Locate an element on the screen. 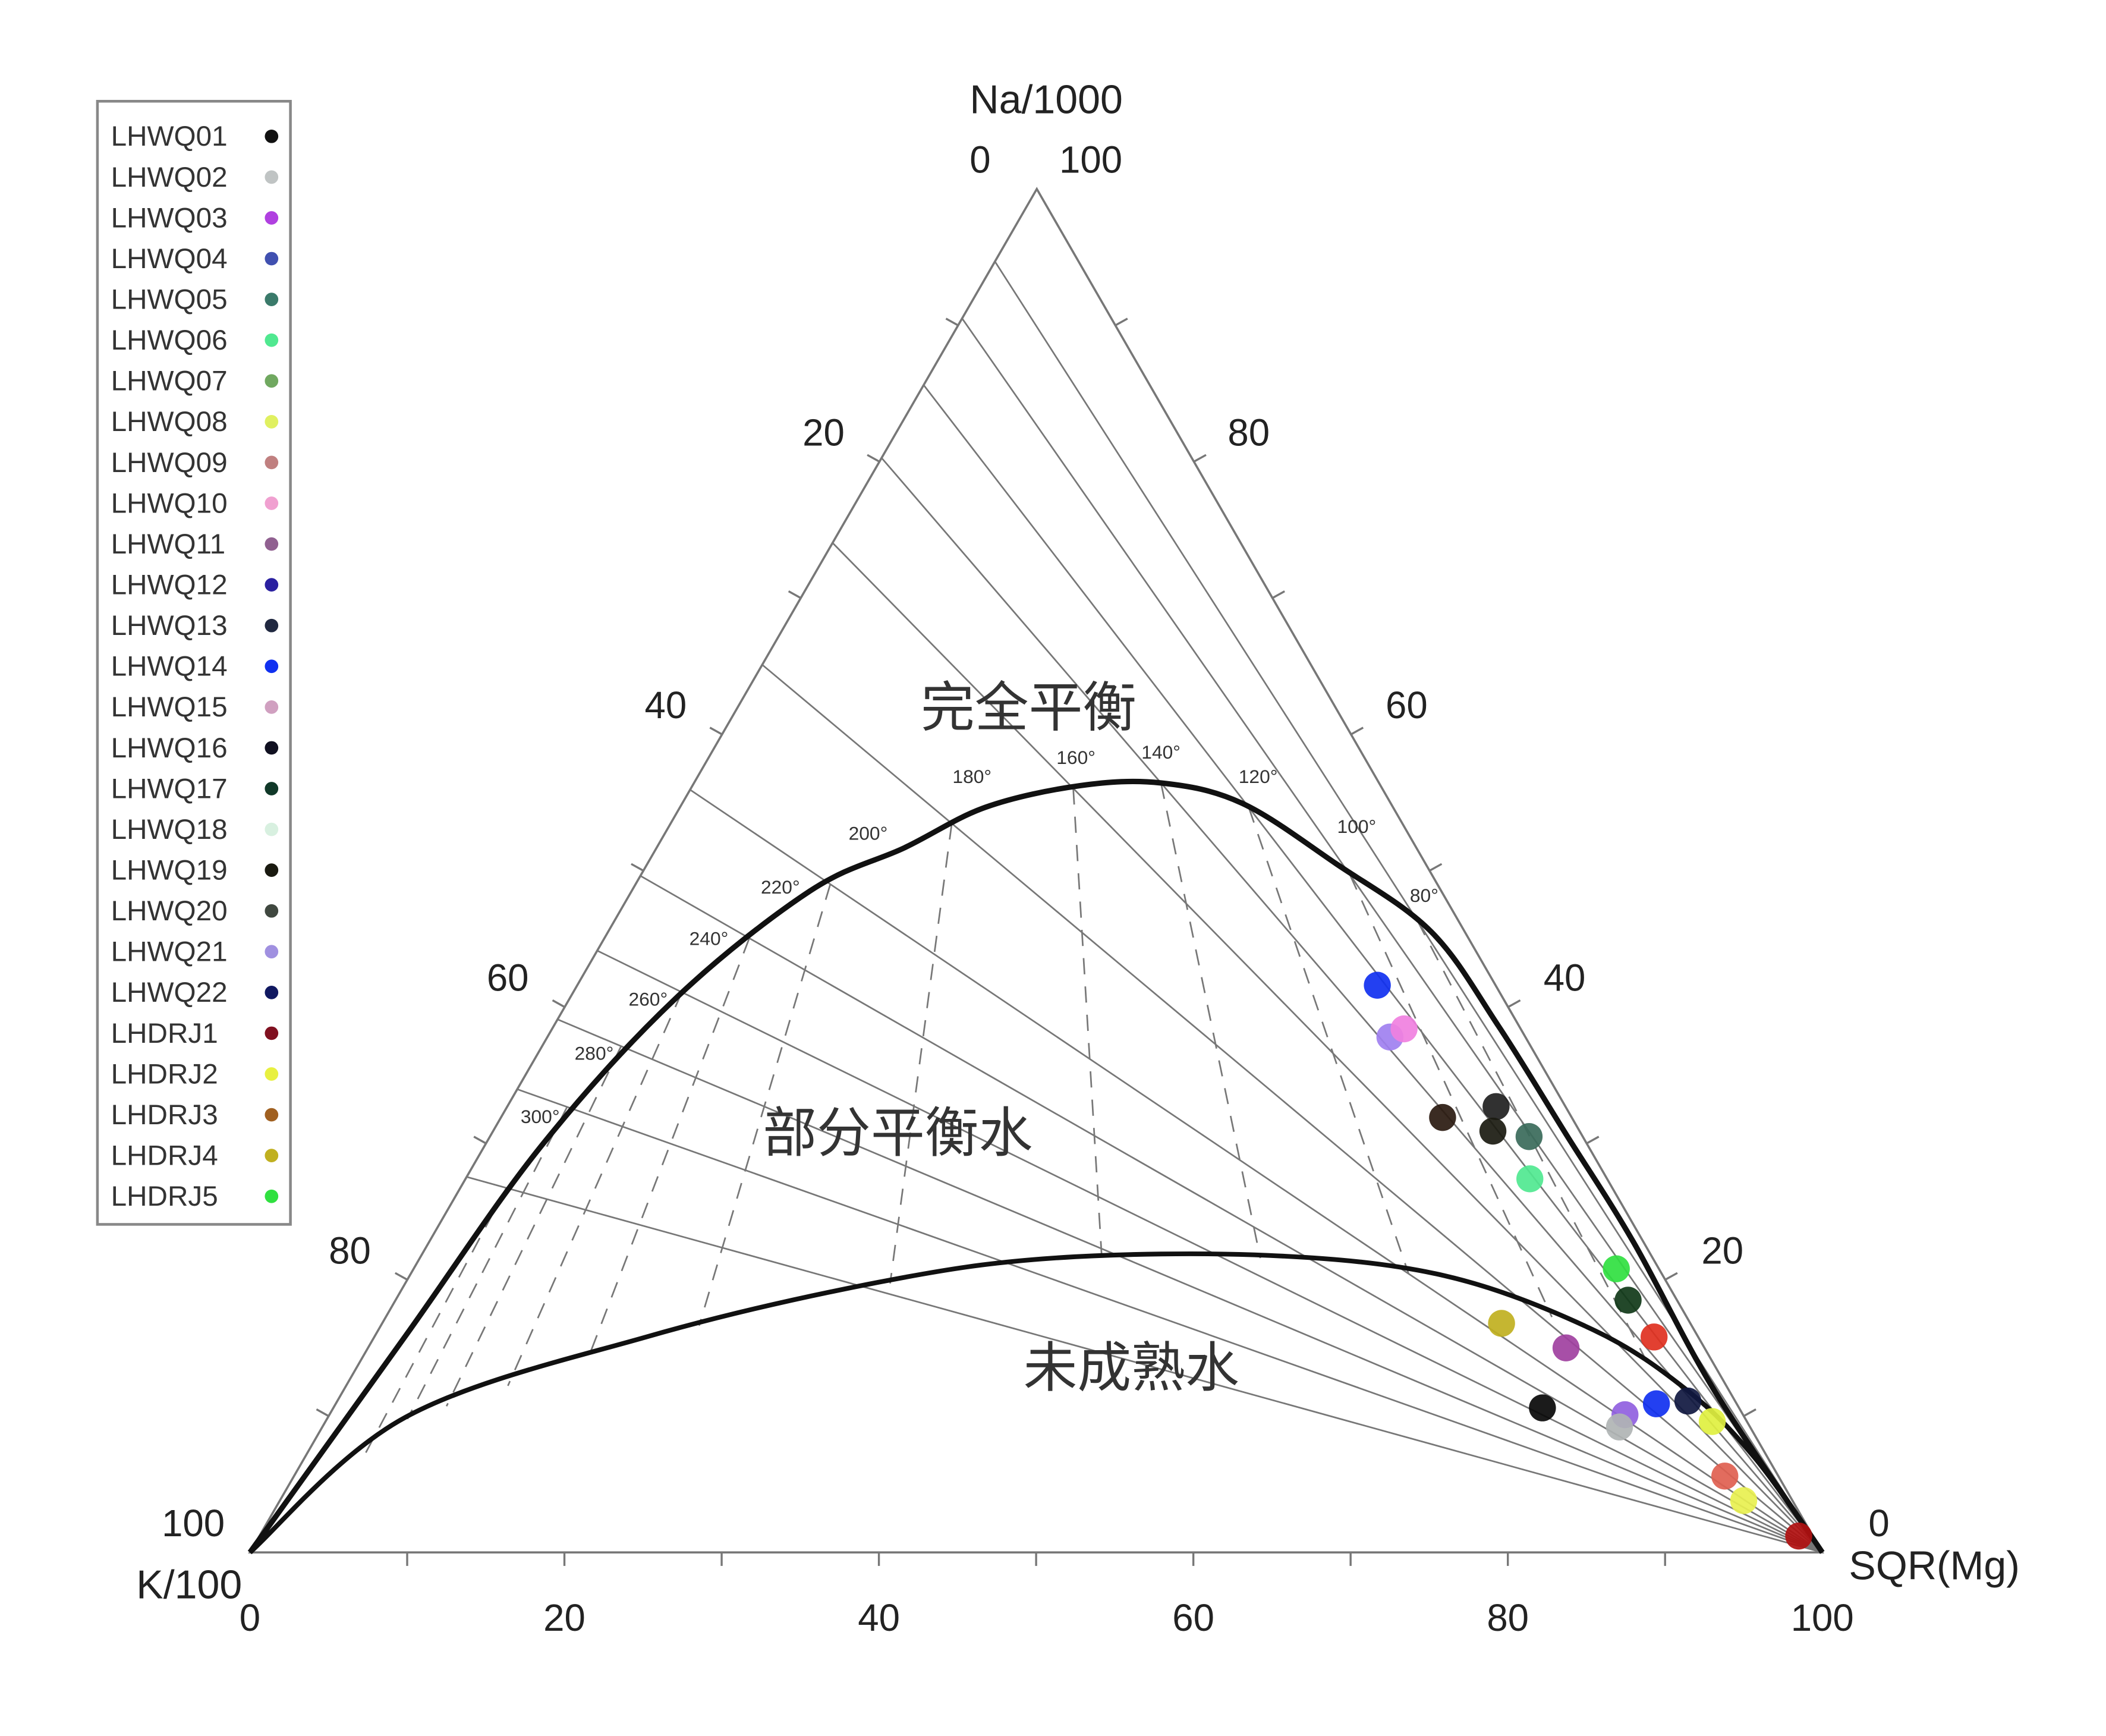 The width and height of the screenshot is (2106, 1736). legend-label: LHWQ21 is located at coordinates (169, 952).